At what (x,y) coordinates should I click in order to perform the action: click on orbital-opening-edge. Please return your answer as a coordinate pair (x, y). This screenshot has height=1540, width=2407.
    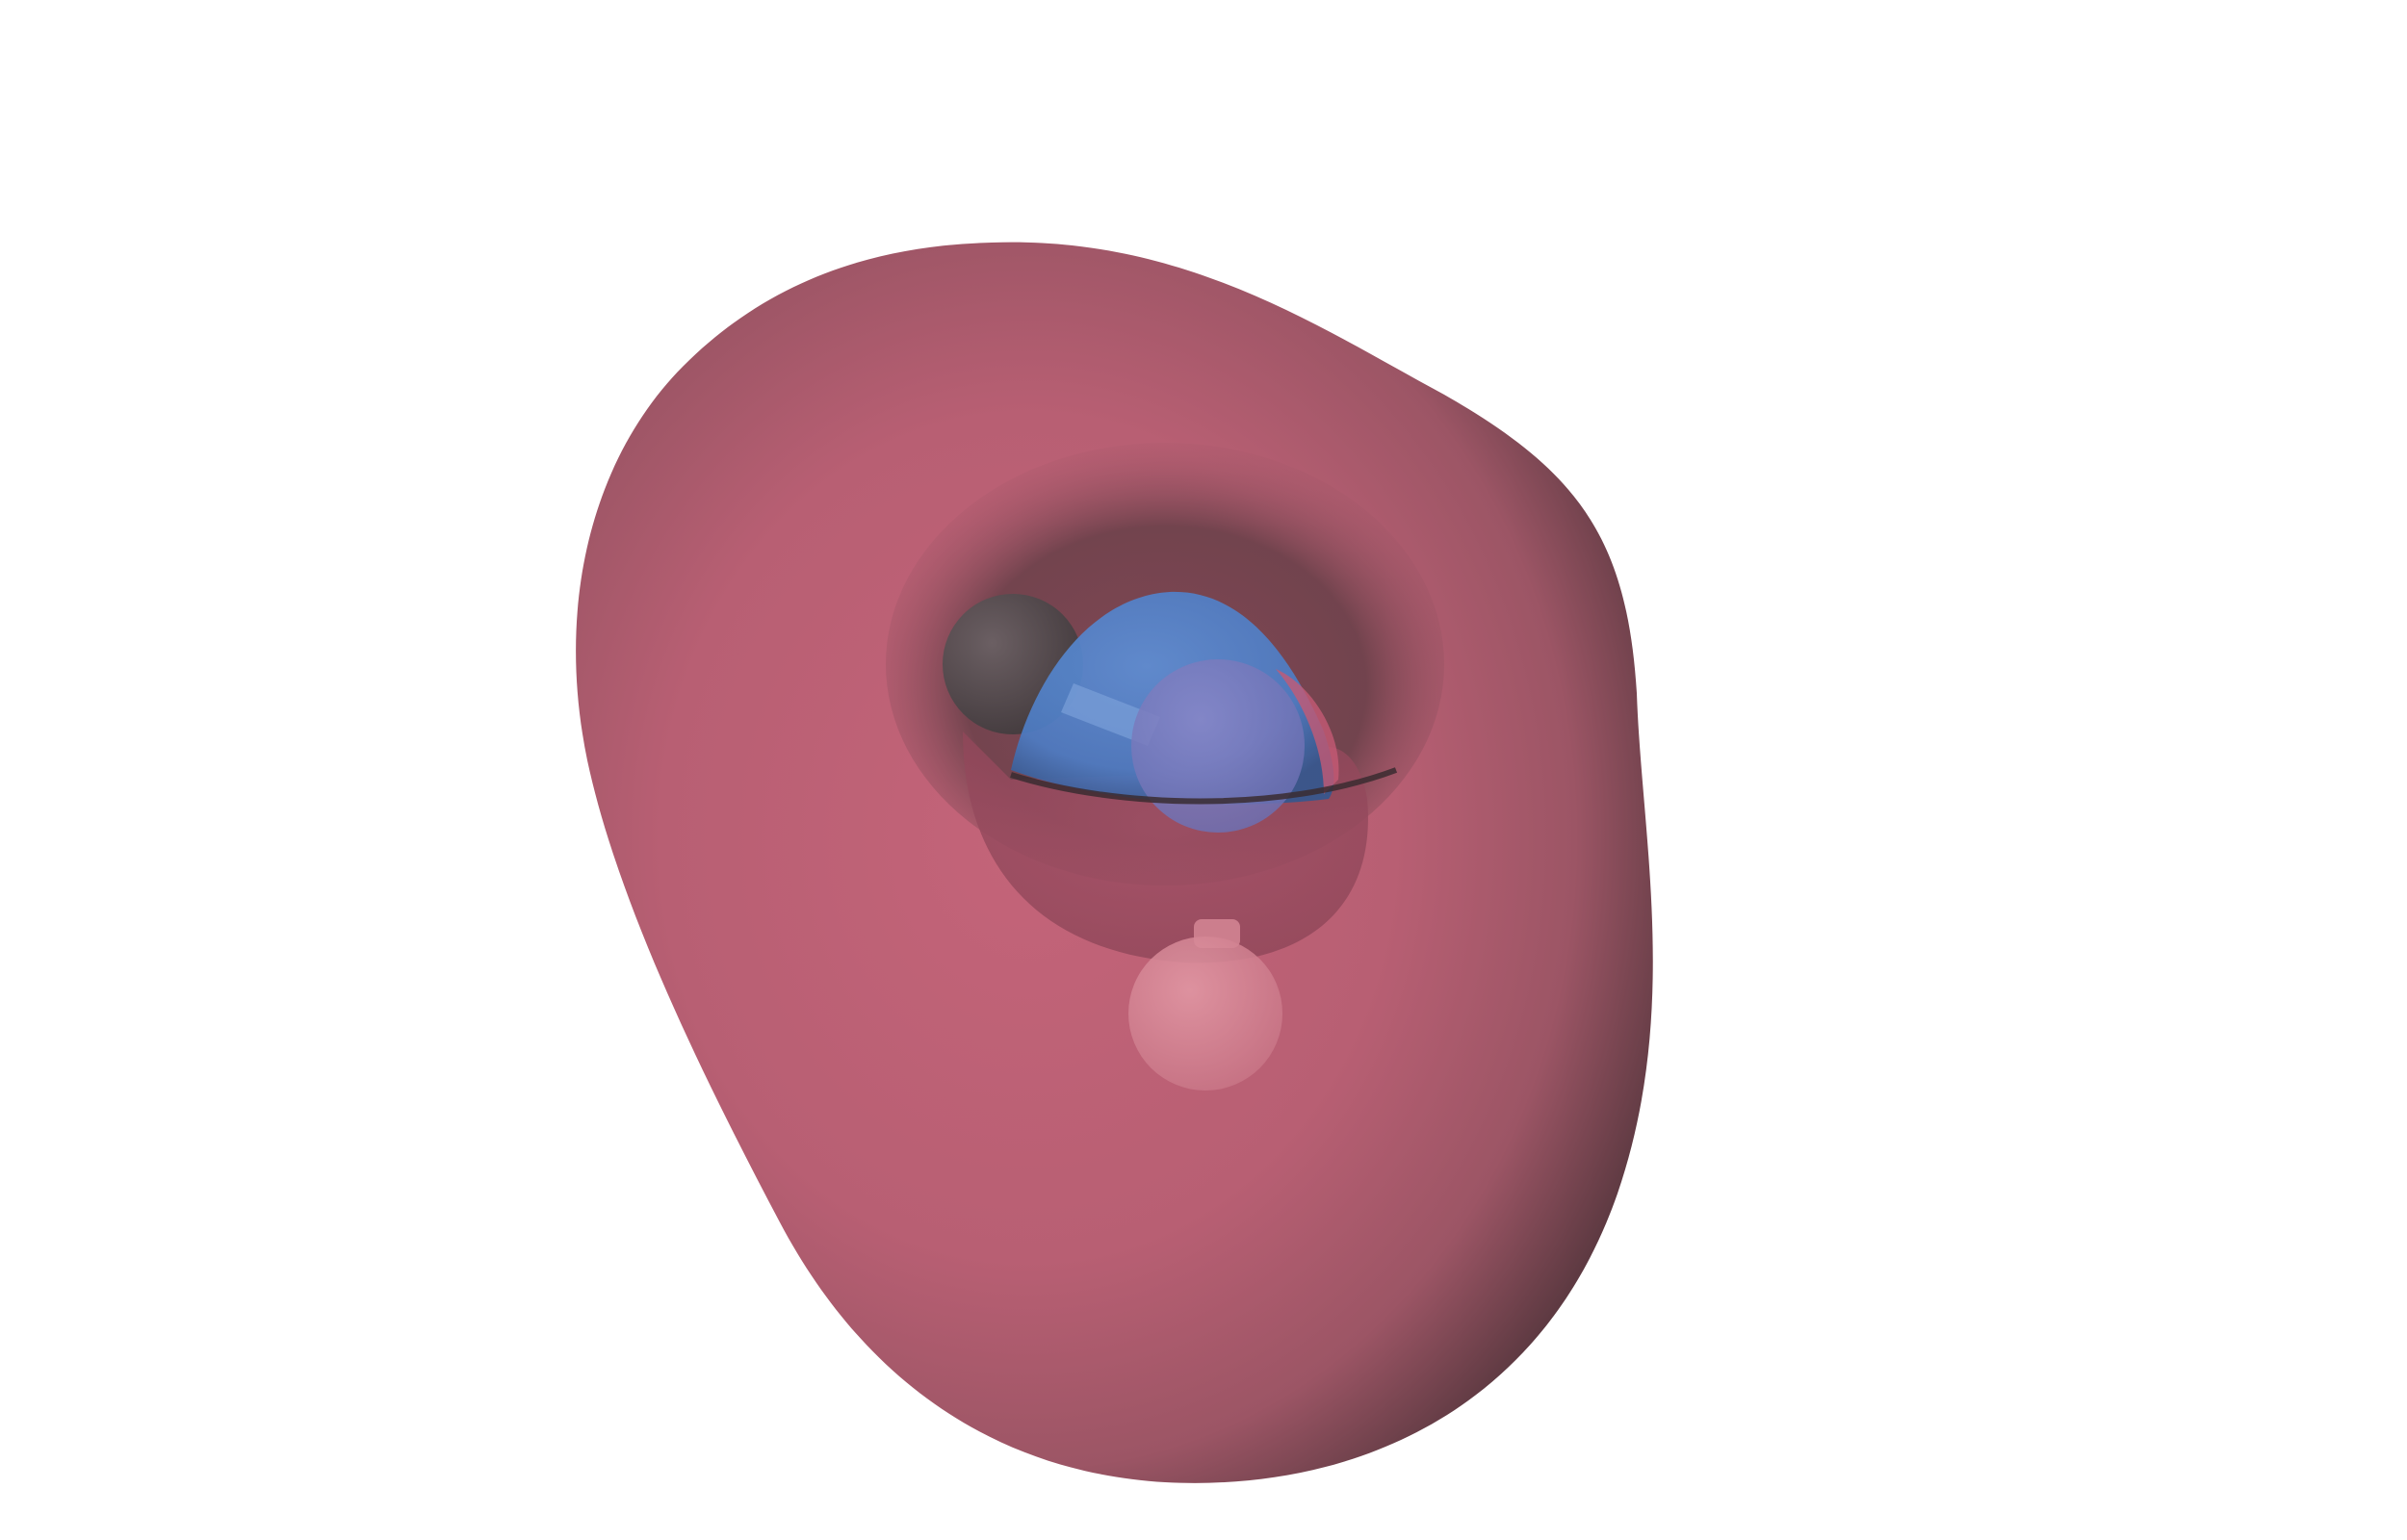
    Looking at the image, I should click on (1204, 786).